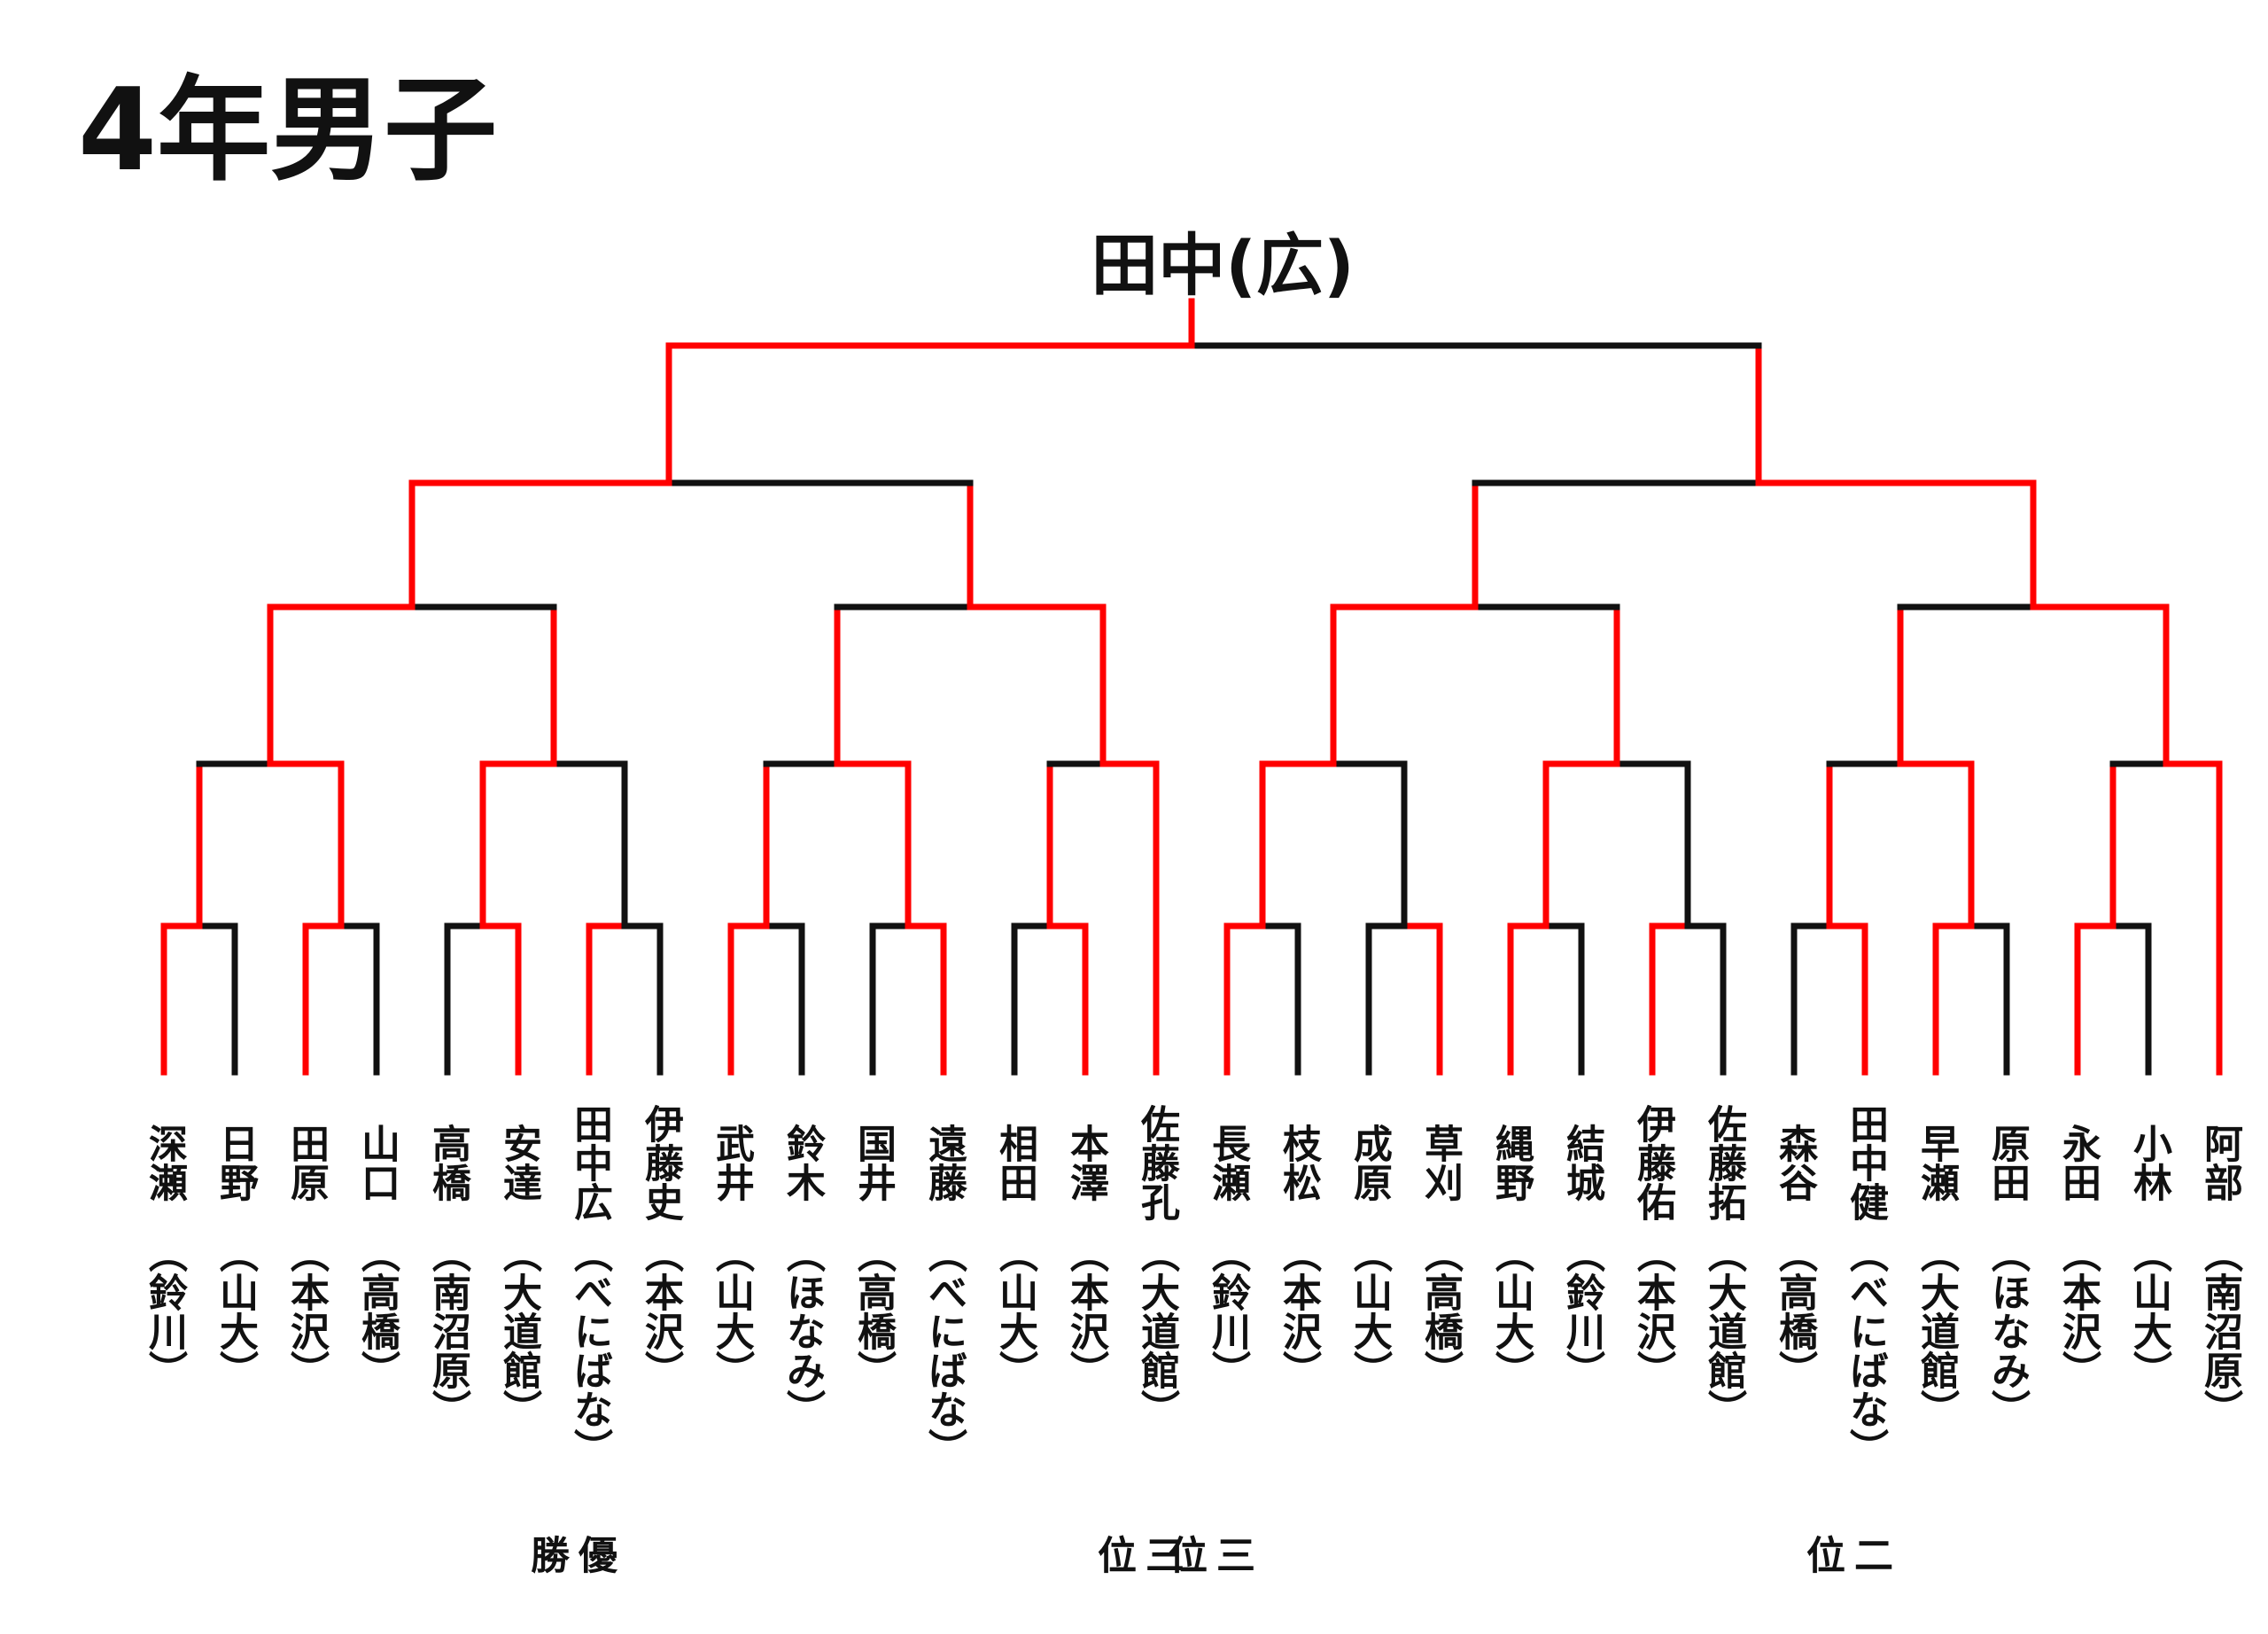 This screenshot has height=1634, width=2268. I want to click on player-name: 結城, so click(1581, 1163).